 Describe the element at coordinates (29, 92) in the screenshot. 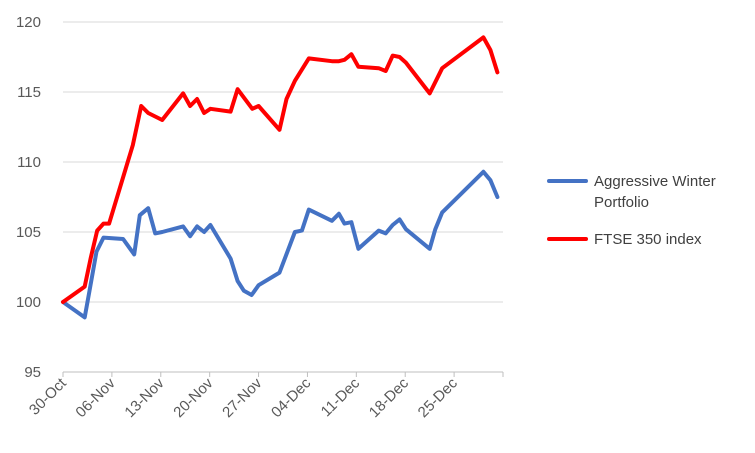

I see `y-tick-label: 115` at that location.